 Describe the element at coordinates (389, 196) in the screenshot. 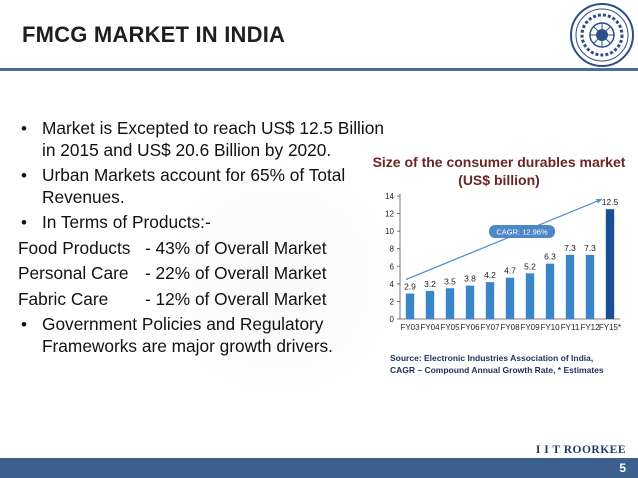

I see `y-tick-label: 14` at that location.